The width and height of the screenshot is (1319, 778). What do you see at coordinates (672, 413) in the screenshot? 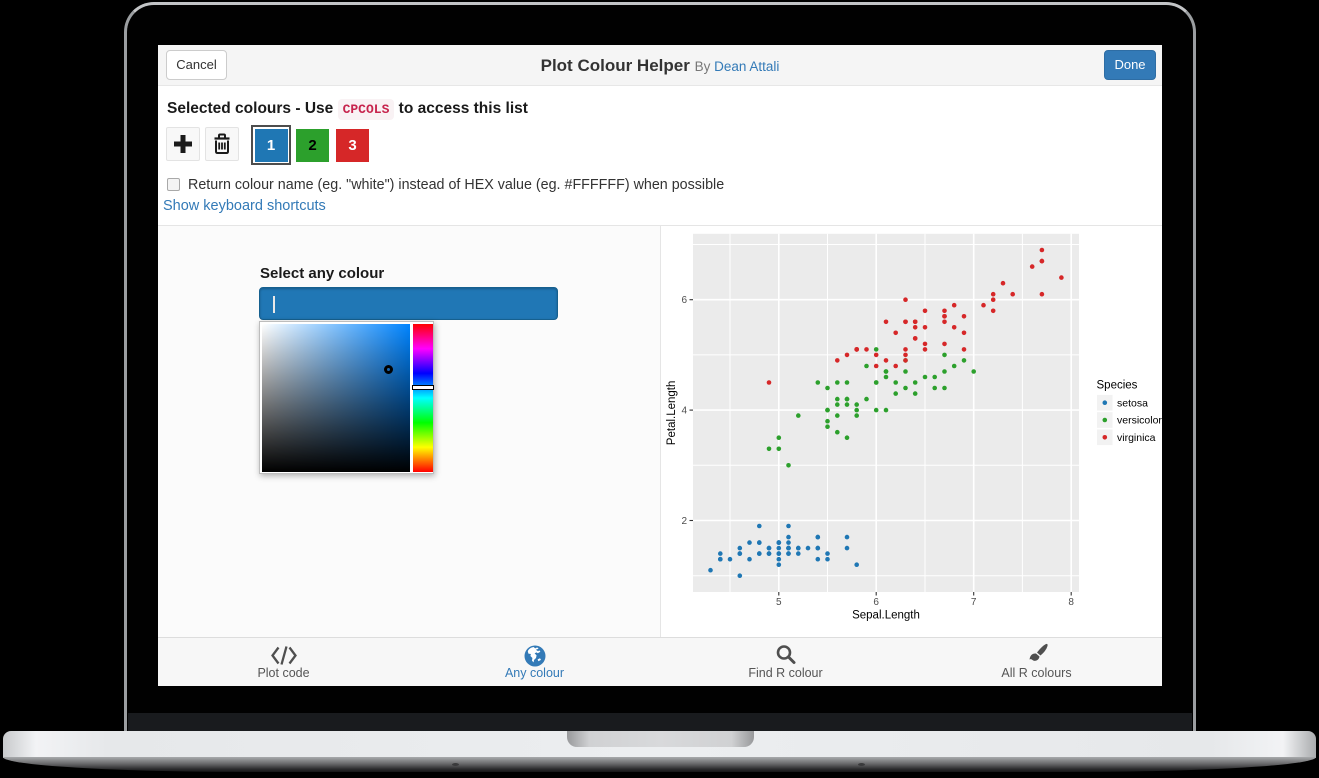
I see `svg-text: Petal.Length` at bounding box center [672, 413].